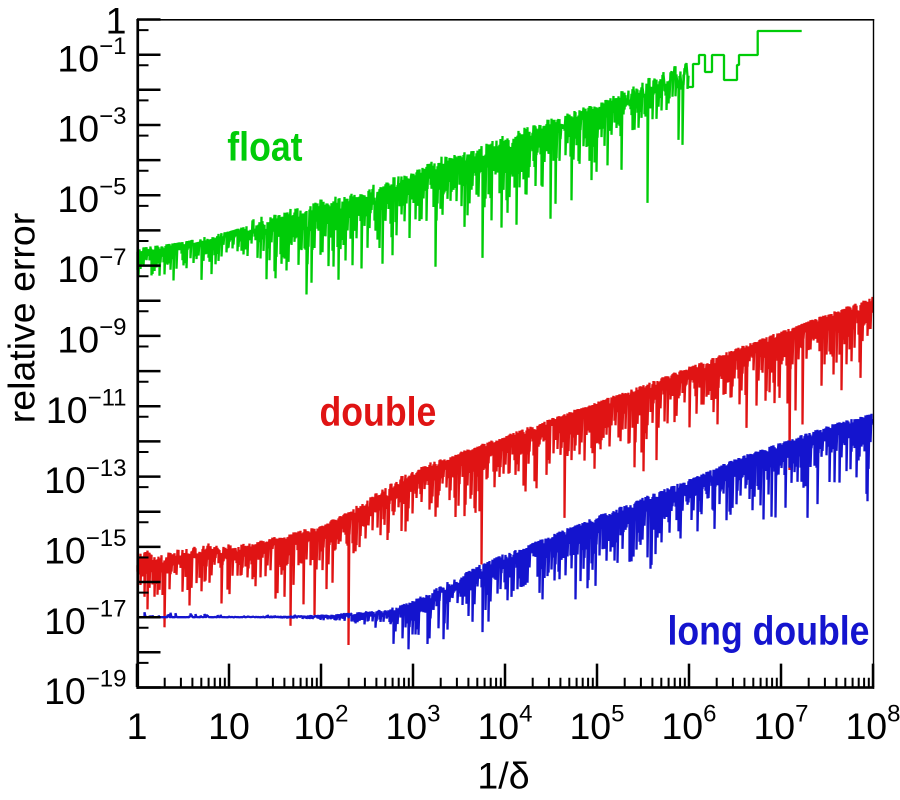  What do you see at coordinates (769, 631) in the screenshot?
I see `svg-text: long double` at bounding box center [769, 631].